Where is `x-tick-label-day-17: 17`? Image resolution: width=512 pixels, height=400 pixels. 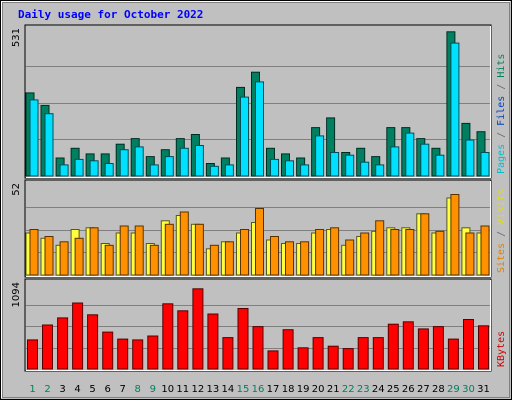 x-tick-label-day-17: 17 is located at coordinates (273, 389).